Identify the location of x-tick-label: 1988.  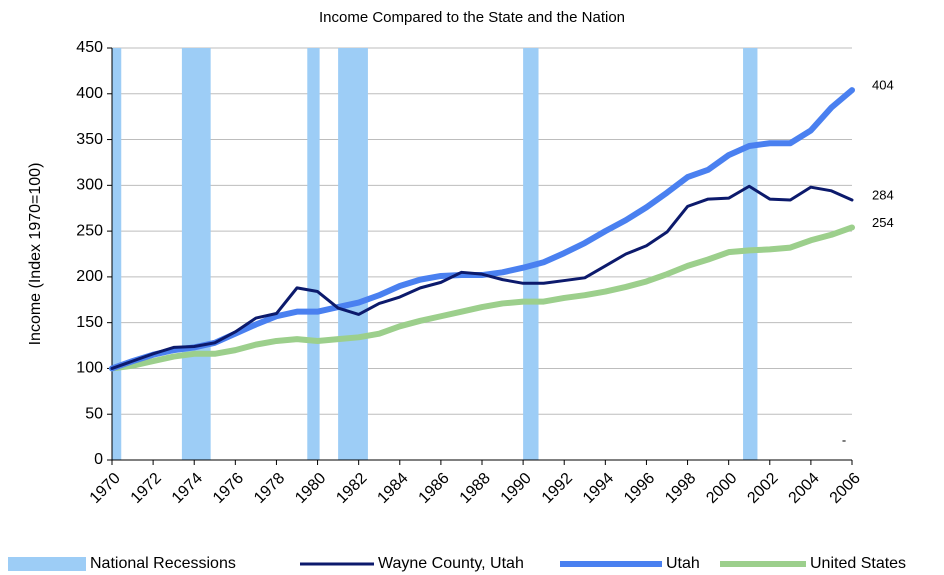
(475, 488).